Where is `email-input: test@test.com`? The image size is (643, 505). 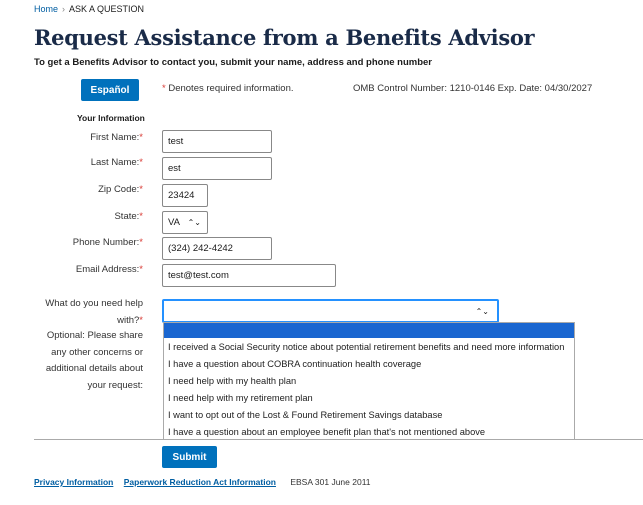 email-input: test@test.com is located at coordinates (249, 275).